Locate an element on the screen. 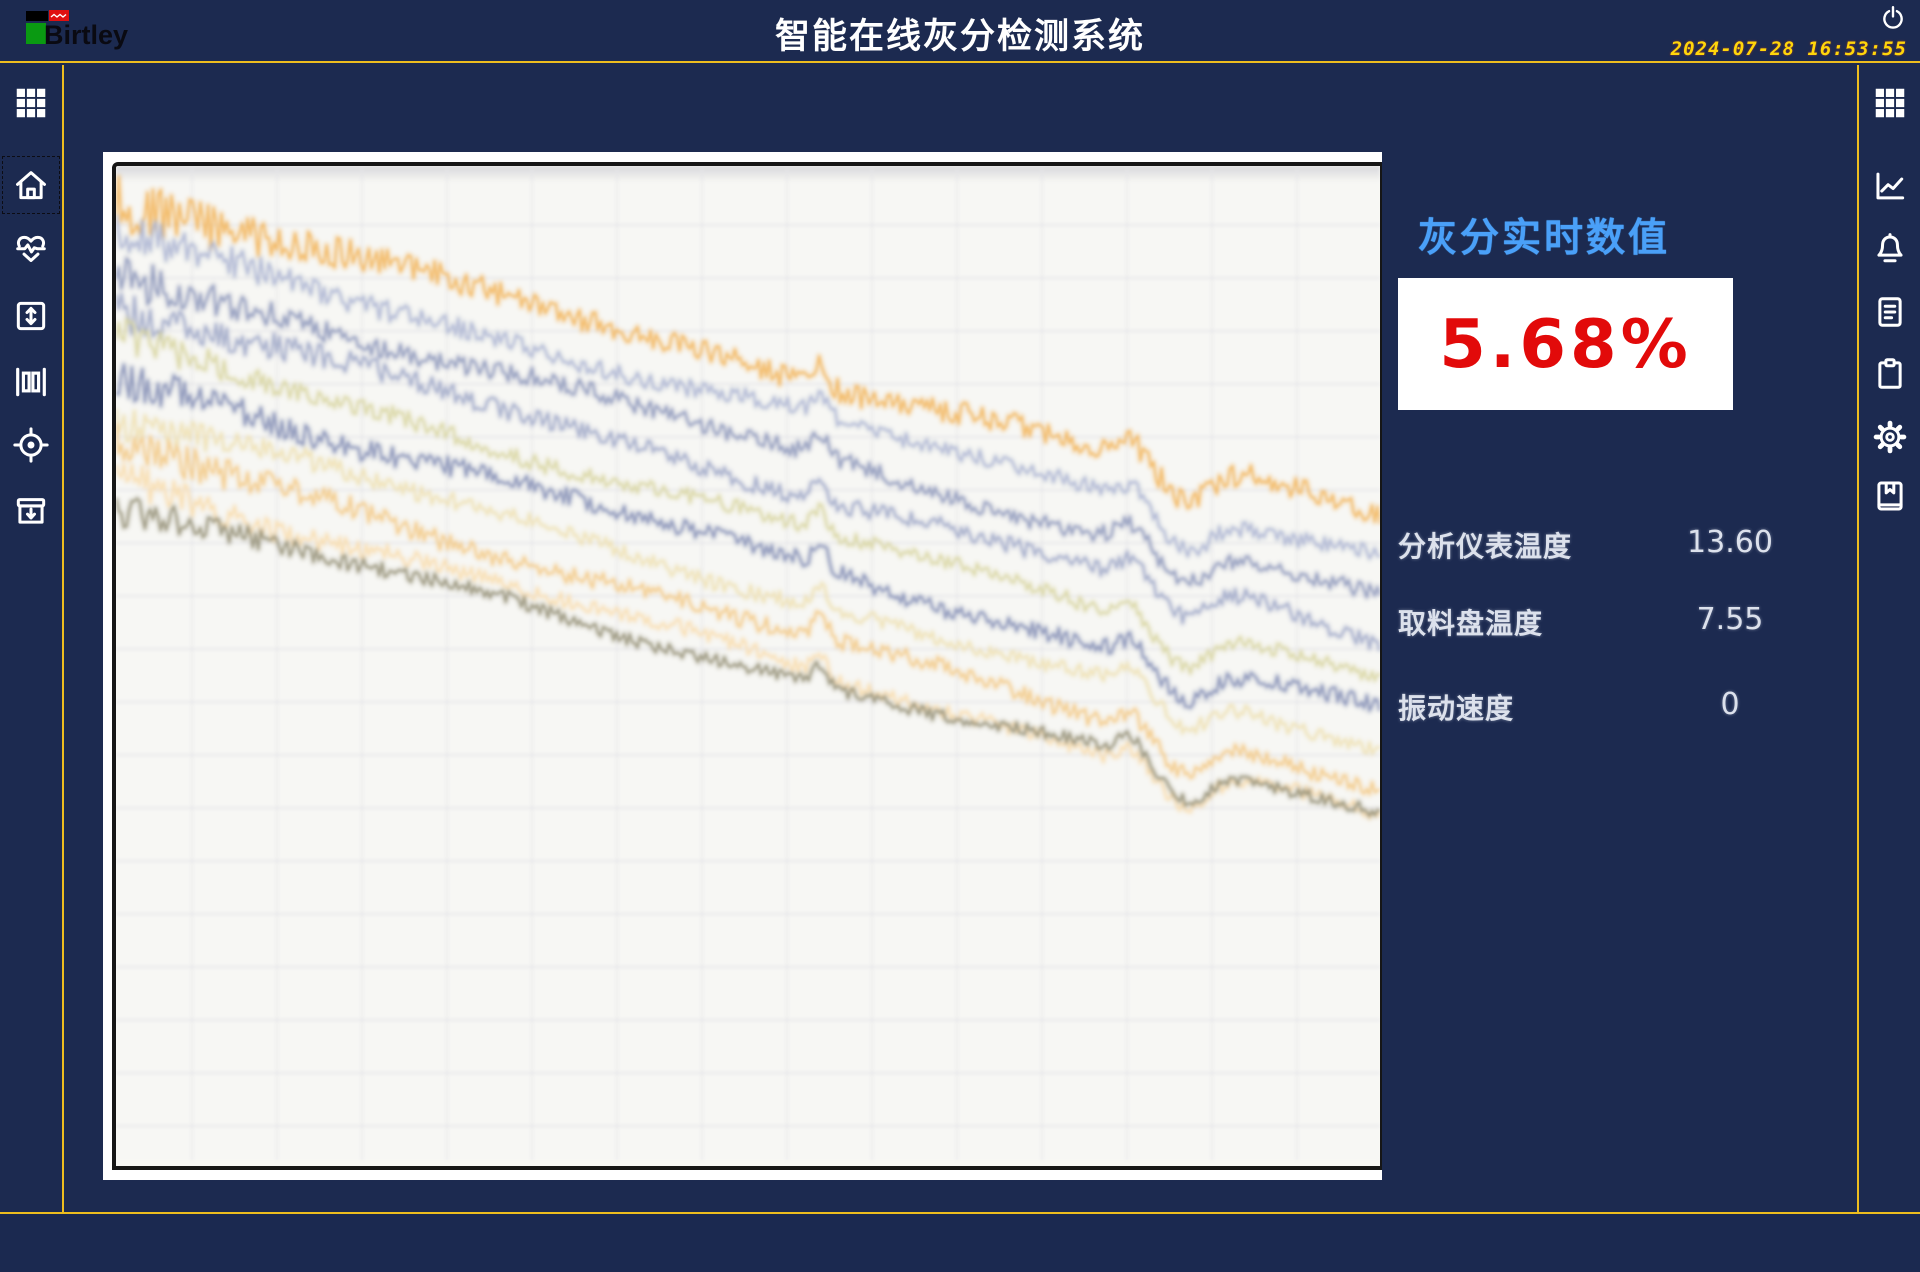  material-box-icon is located at coordinates (31, 511).